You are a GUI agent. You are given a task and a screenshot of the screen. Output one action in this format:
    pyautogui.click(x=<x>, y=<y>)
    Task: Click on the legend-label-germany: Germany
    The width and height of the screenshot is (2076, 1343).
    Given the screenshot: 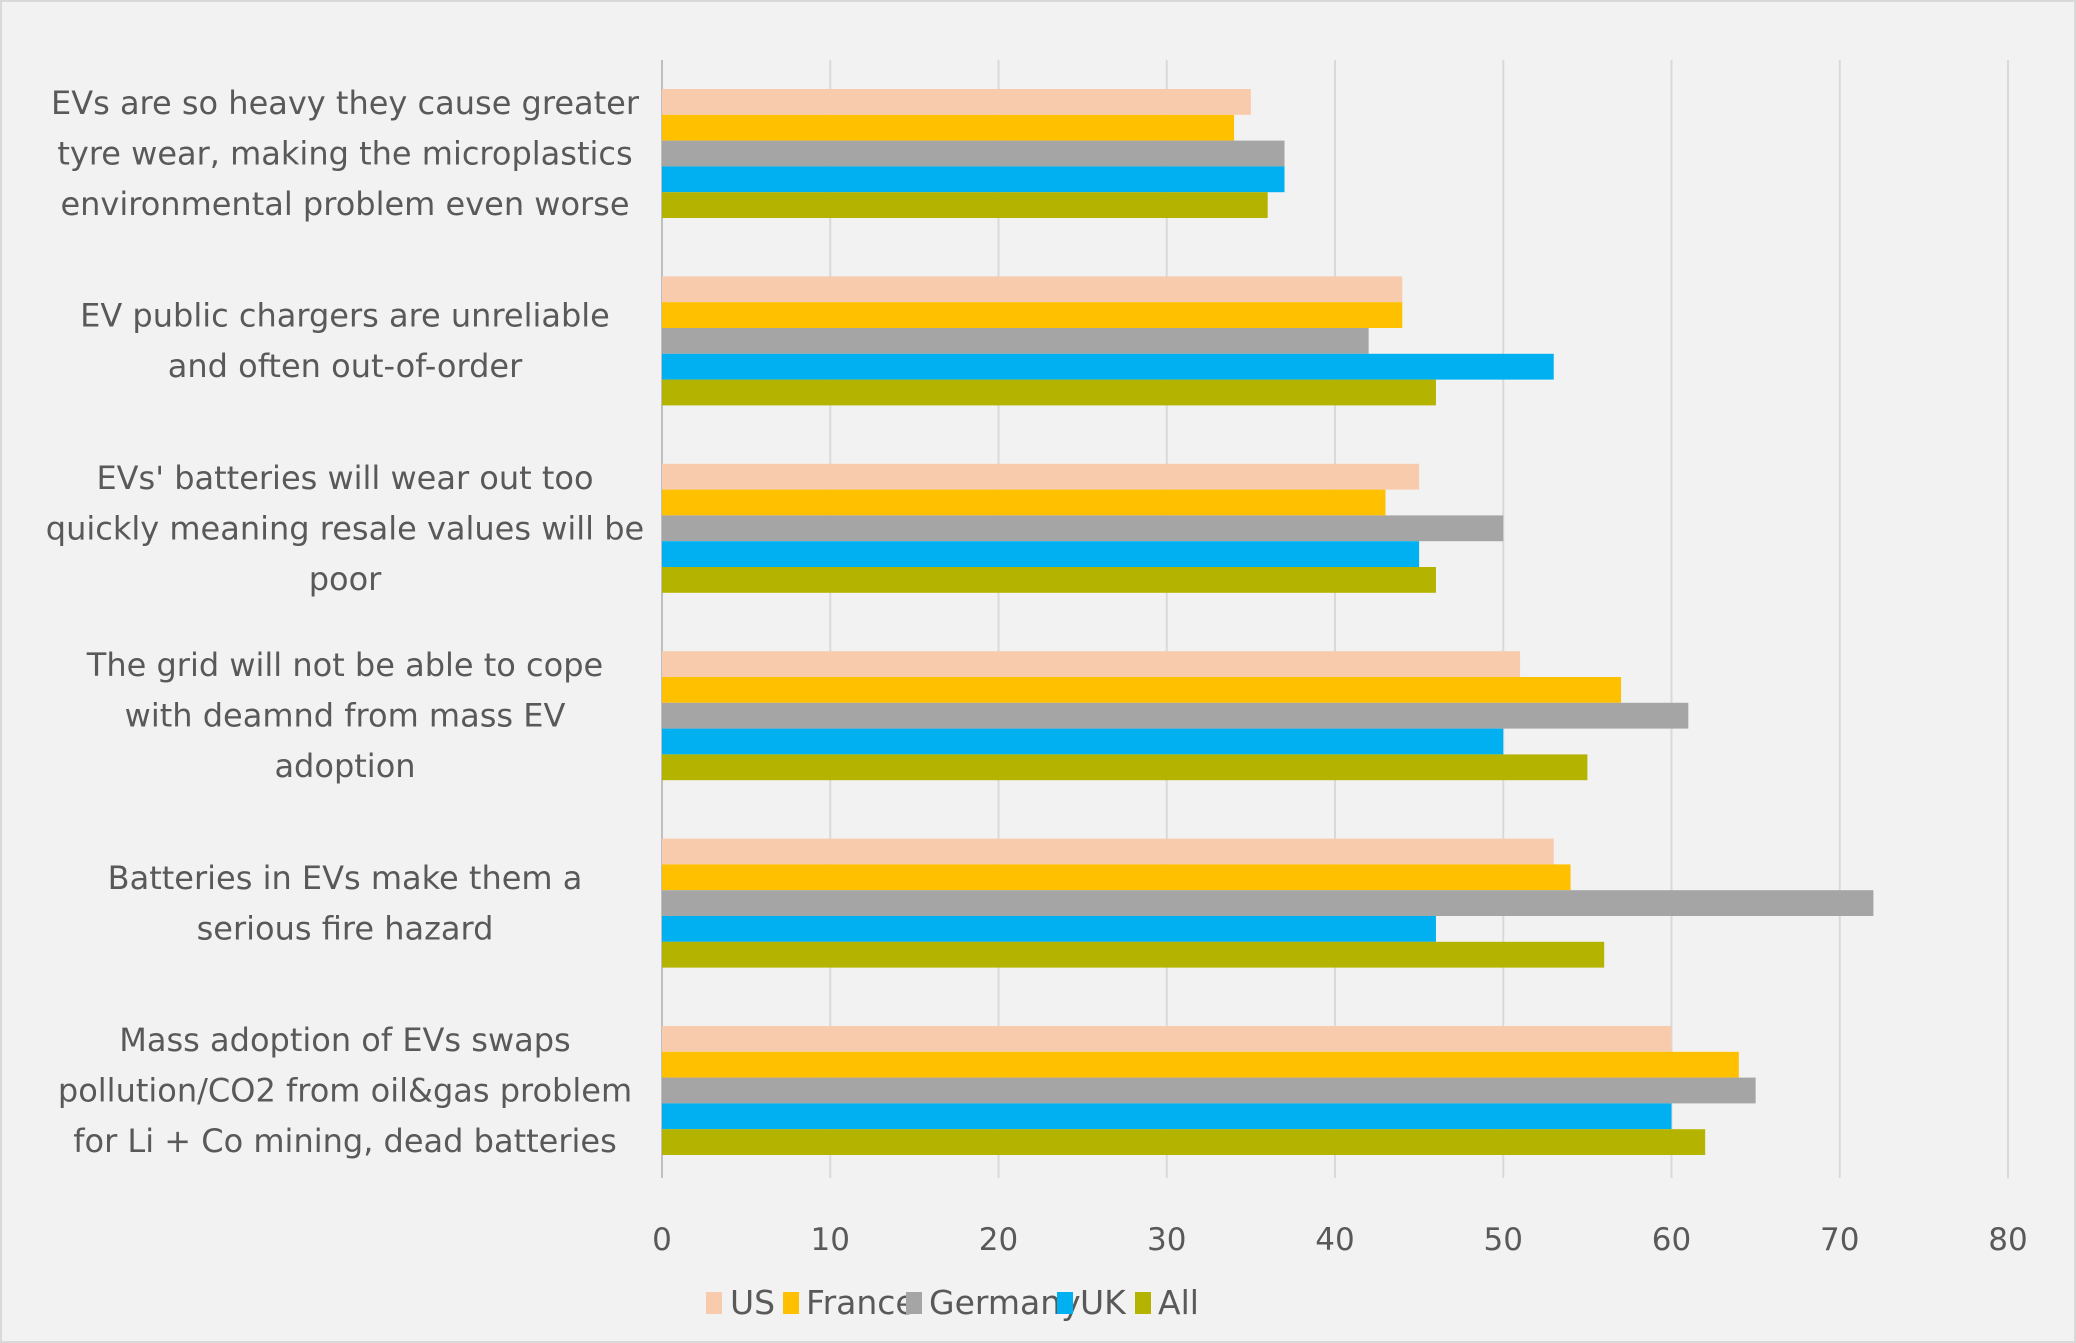 What is the action you would take?
    pyautogui.click(x=1005, y=1302)
    